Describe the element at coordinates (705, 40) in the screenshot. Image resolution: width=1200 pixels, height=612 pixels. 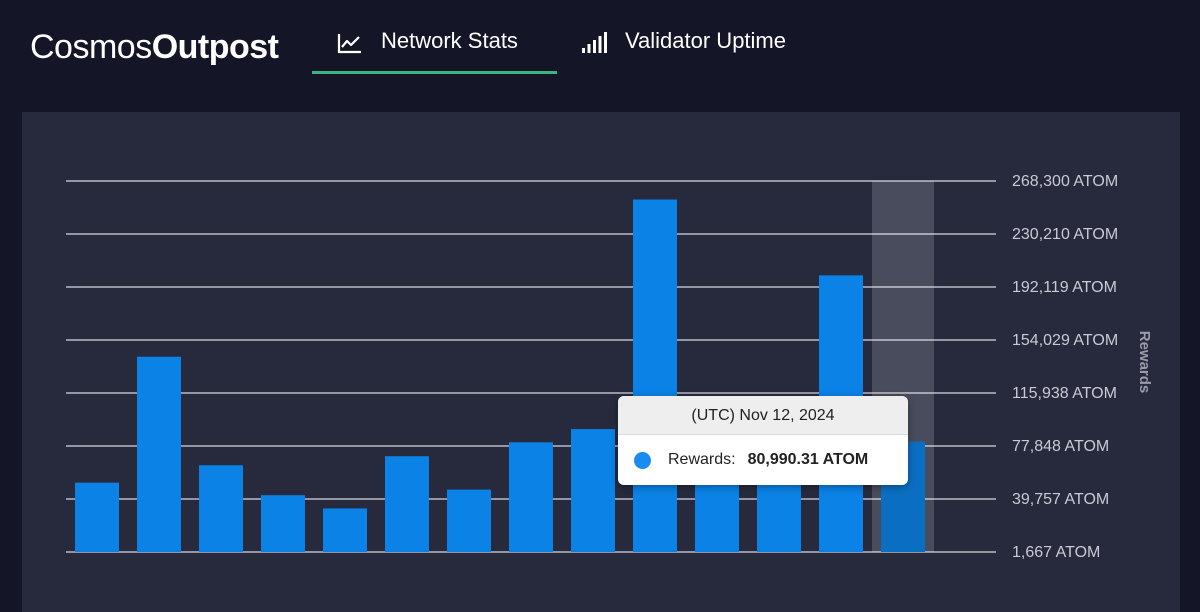
I see `tab-validator-uptime-label: Validator Uptime` at that location.